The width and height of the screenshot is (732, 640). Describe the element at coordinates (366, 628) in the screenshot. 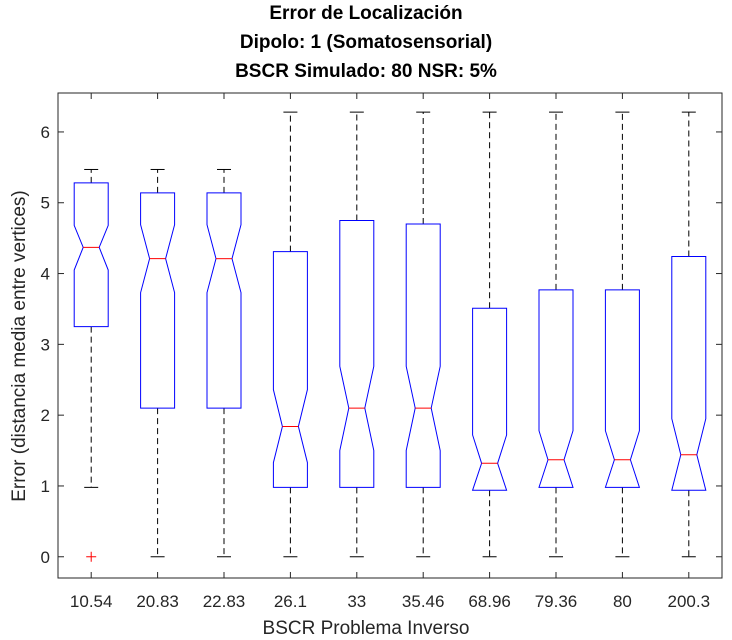

I see `x-axis-label: BSCR Problema Inverso` at that location.